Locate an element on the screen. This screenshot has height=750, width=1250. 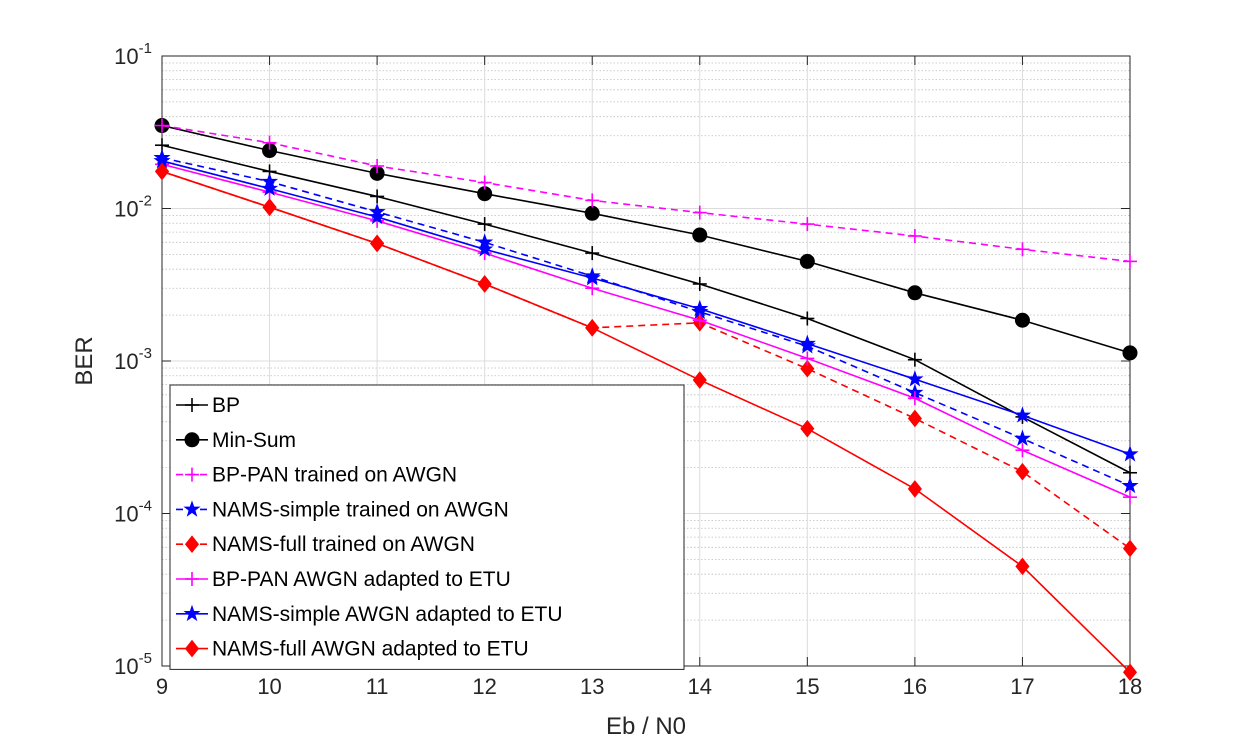
x-tick-label: 9 is located at coordinates (162, 686).